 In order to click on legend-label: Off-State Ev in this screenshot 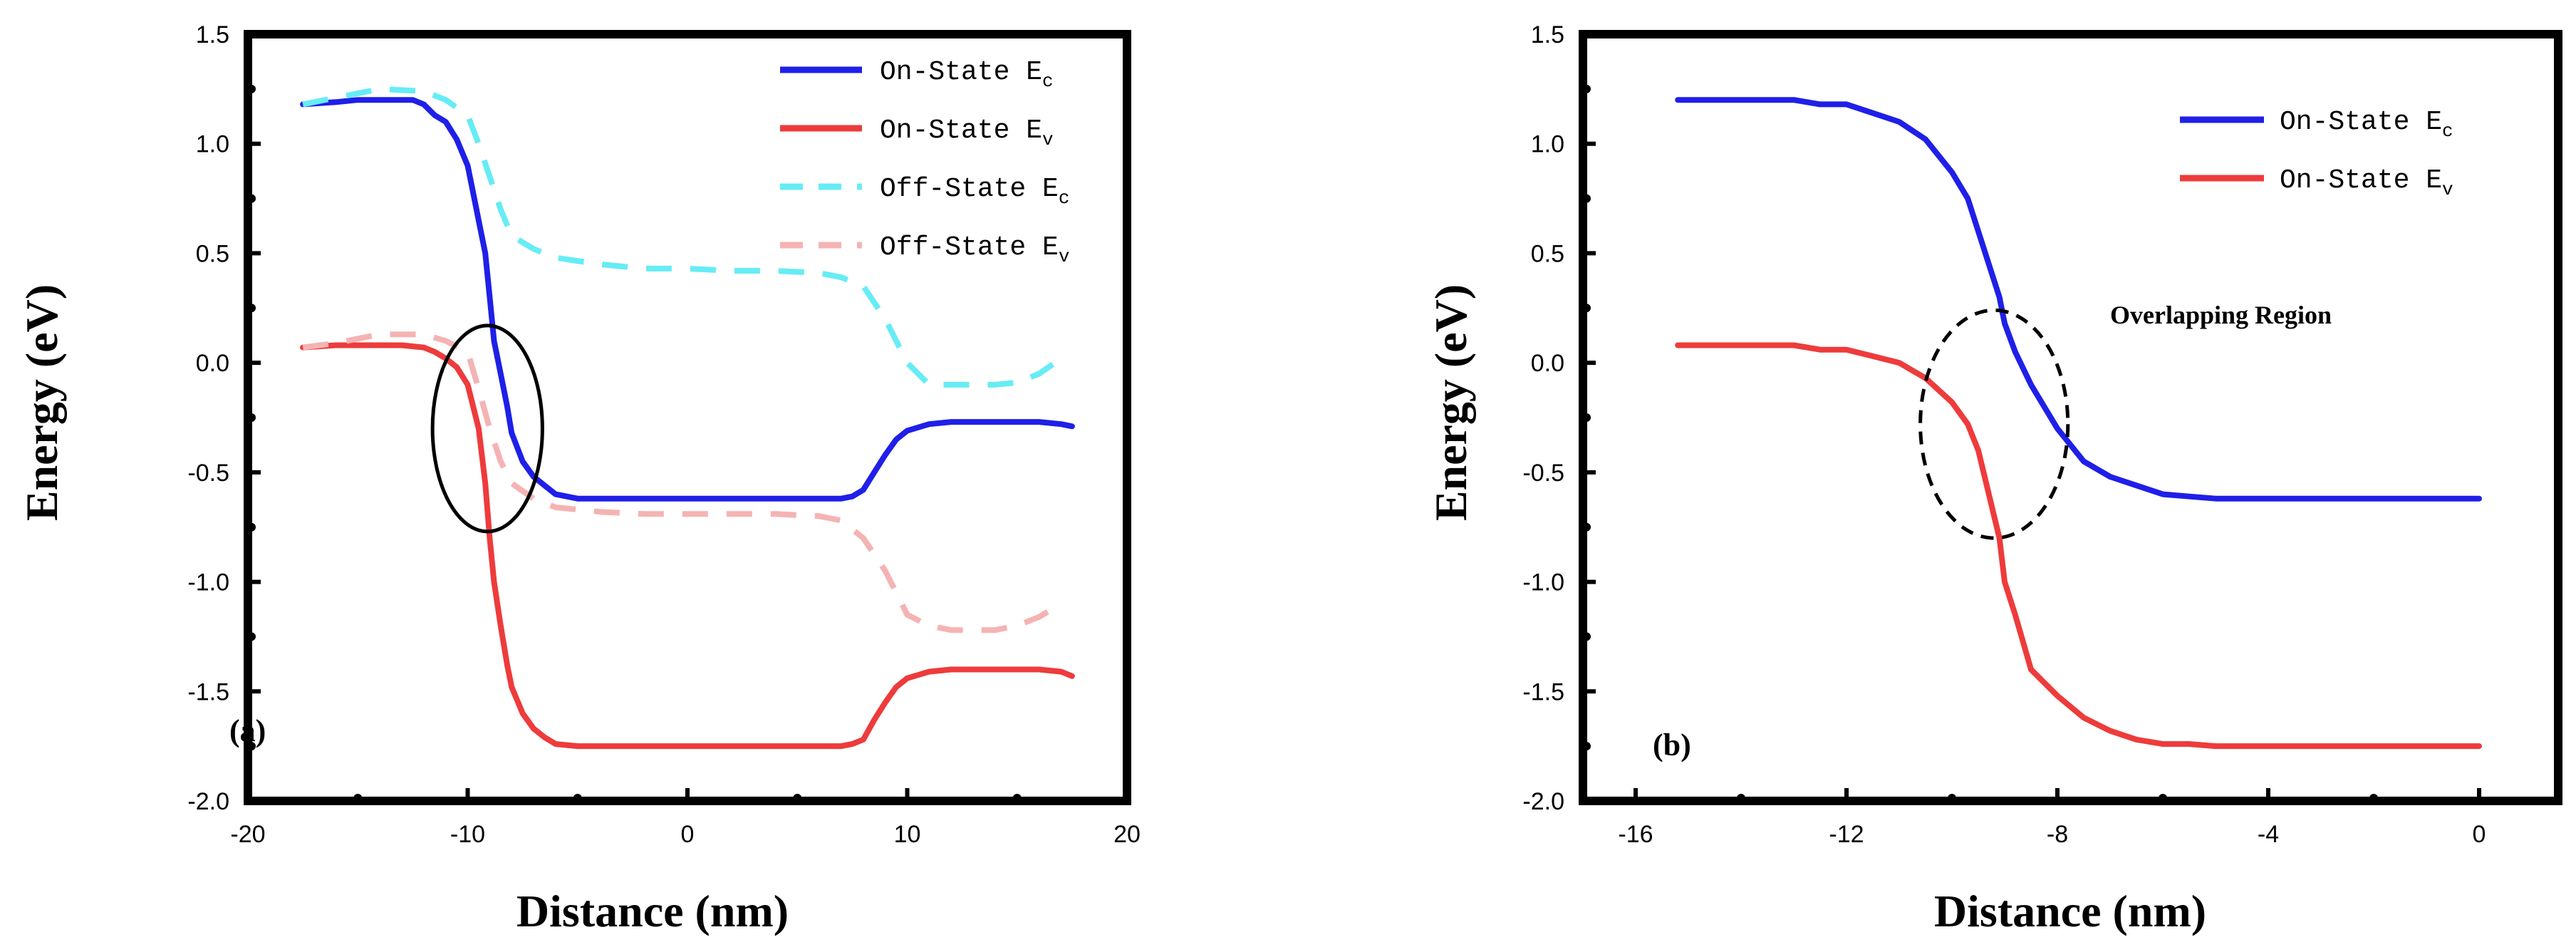, I will do `click(974, 249)`.